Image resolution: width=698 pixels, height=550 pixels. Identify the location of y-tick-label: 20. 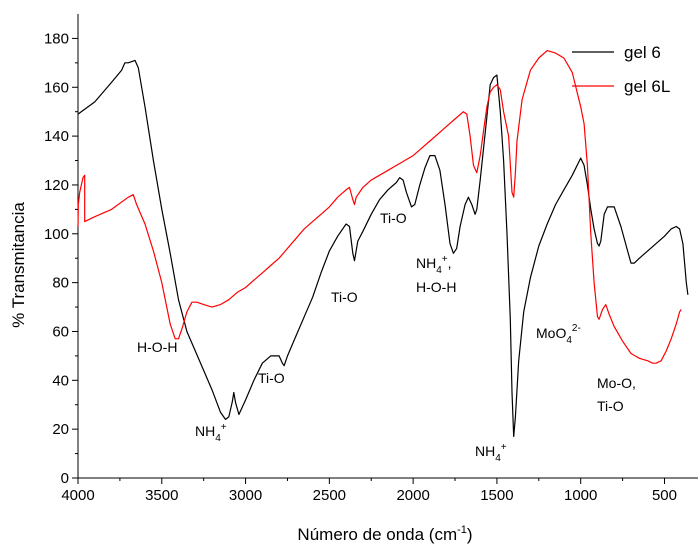
(60, 429).